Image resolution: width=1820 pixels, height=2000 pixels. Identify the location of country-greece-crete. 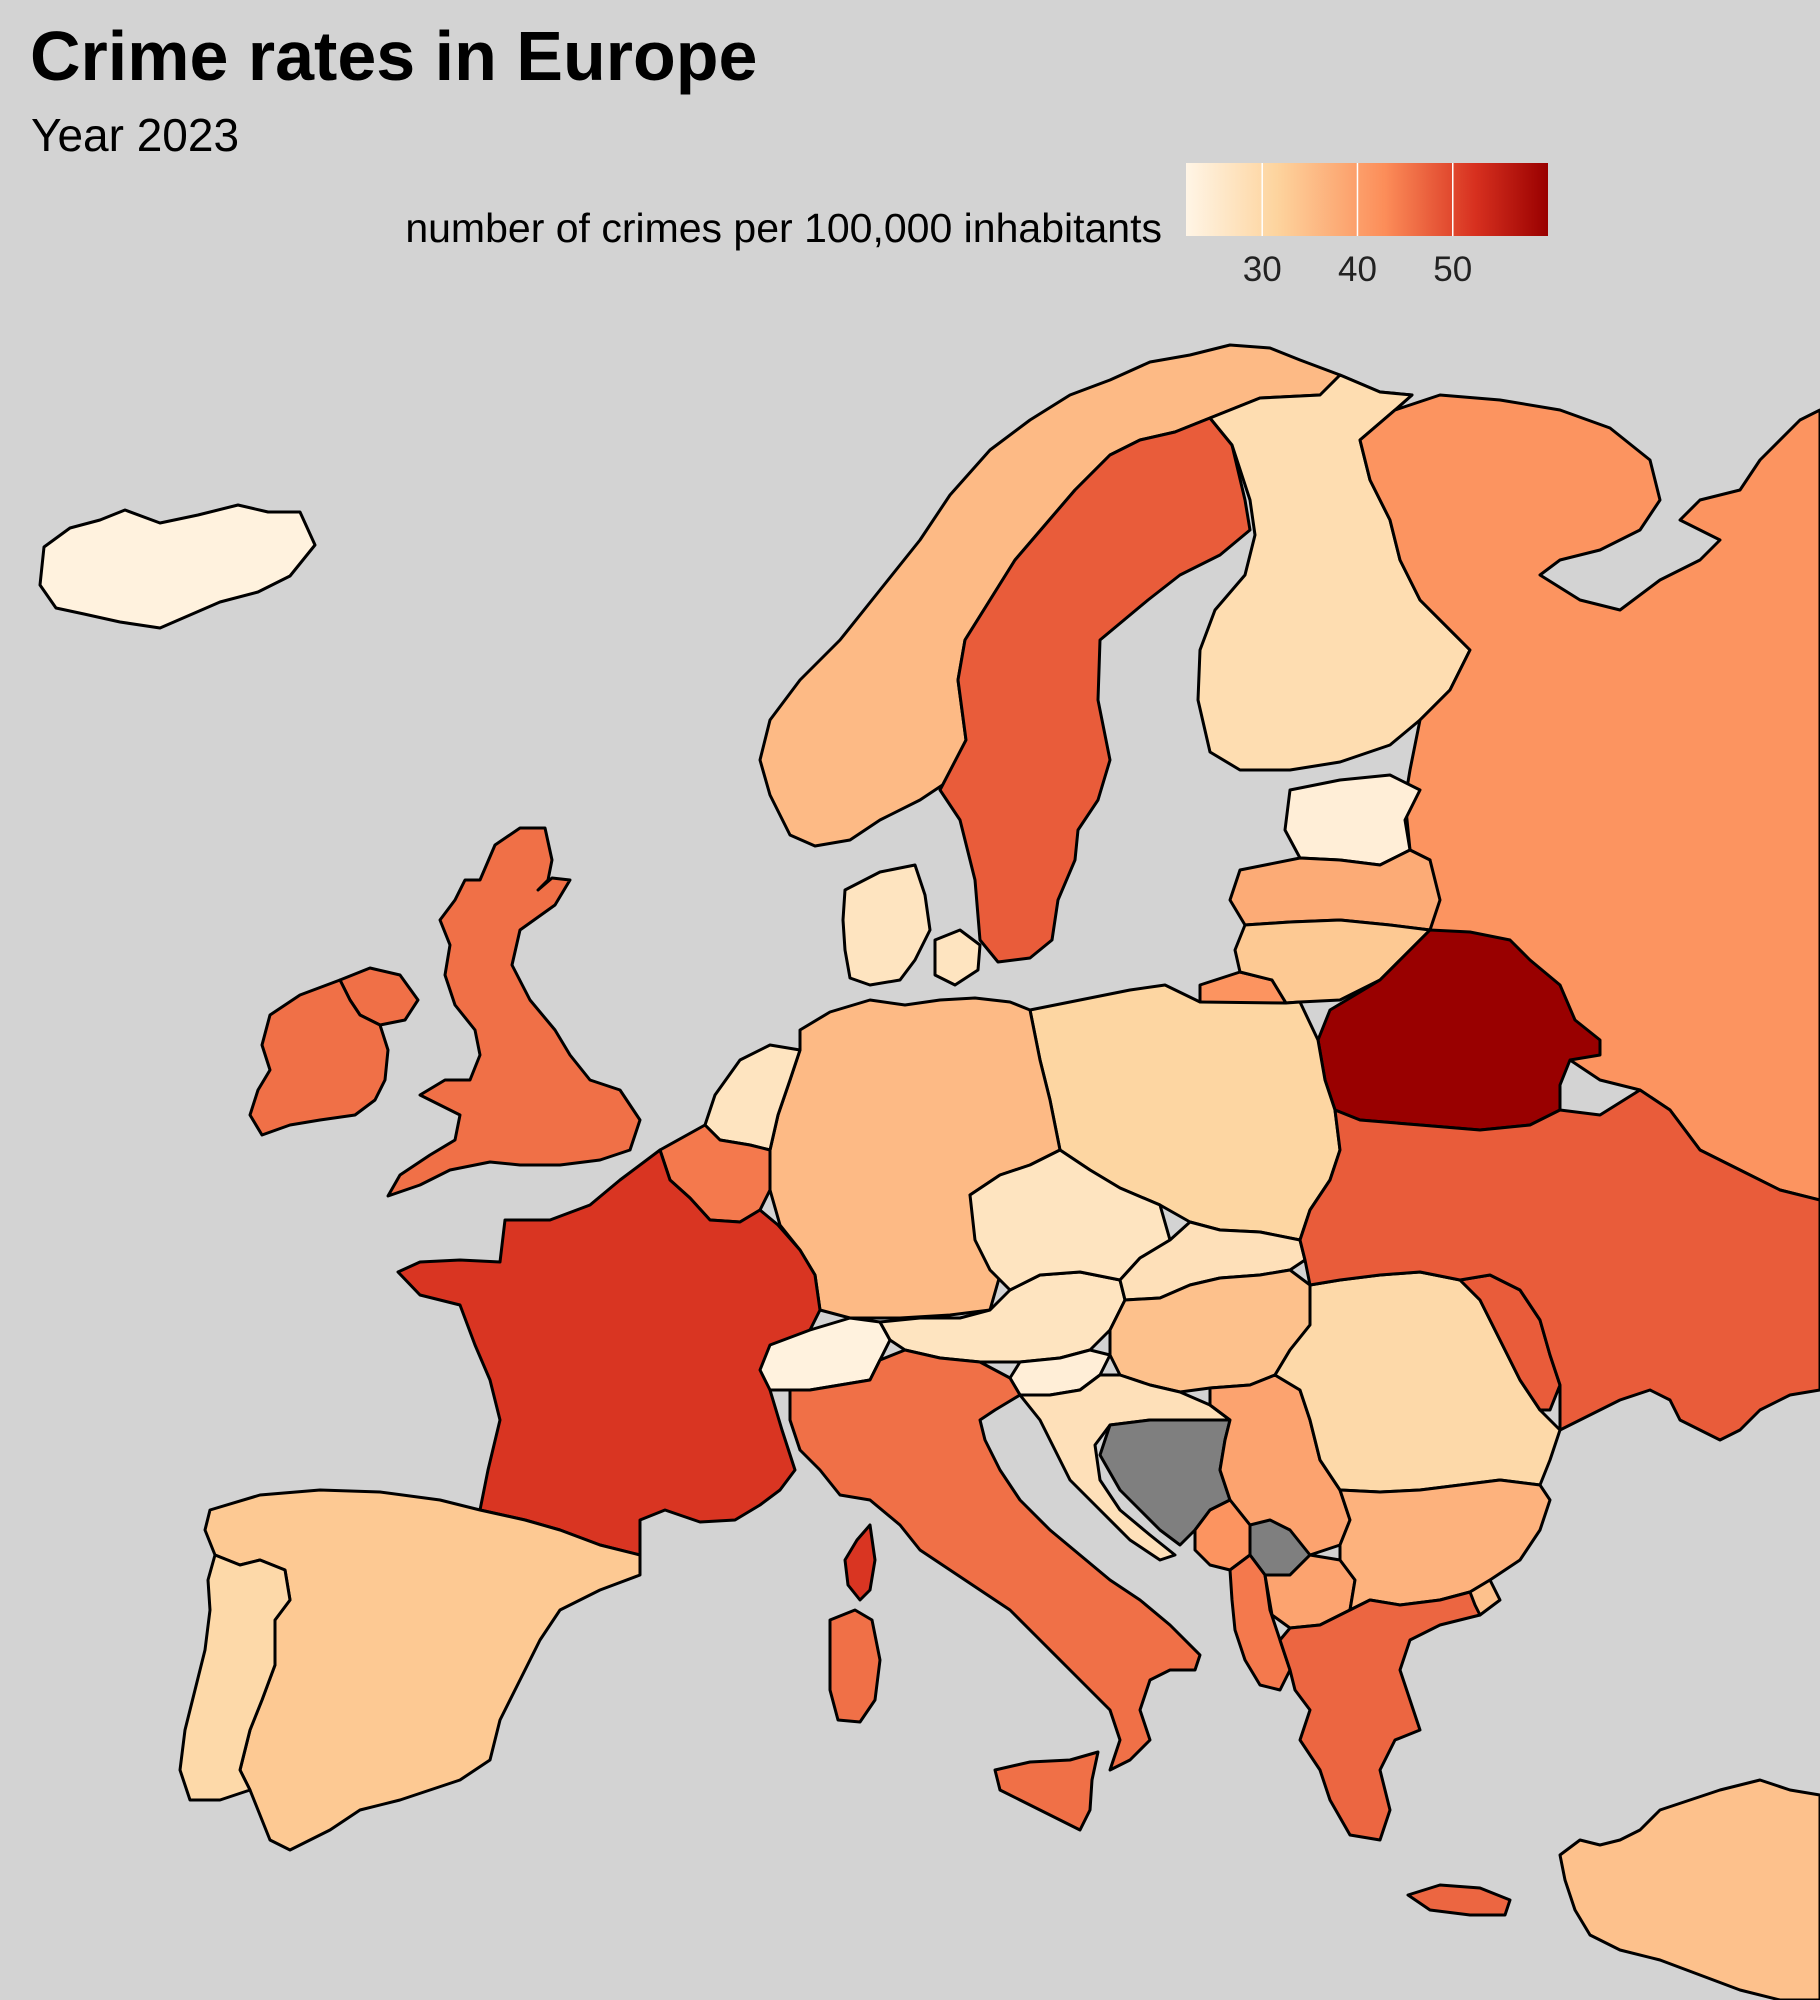
(1459, 1900).